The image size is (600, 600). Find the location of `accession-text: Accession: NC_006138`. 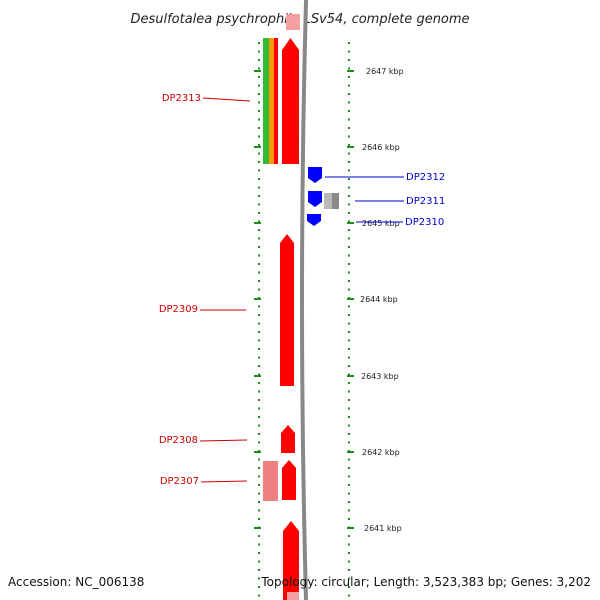

accession-text: Accession: NC_006138 is located at coordinates (76, 582).